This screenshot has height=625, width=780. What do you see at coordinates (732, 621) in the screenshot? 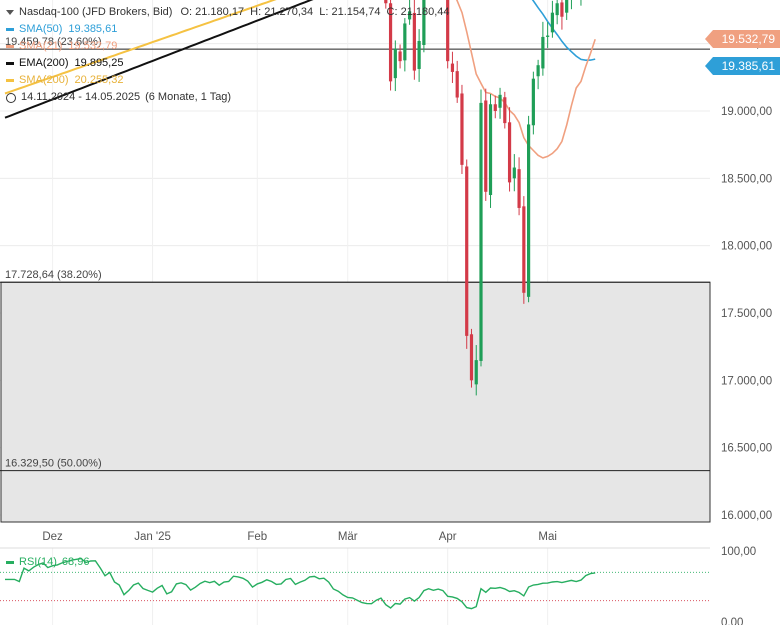
I see `rsi-tick-label: 0,00` at bounding box center [732, 621].